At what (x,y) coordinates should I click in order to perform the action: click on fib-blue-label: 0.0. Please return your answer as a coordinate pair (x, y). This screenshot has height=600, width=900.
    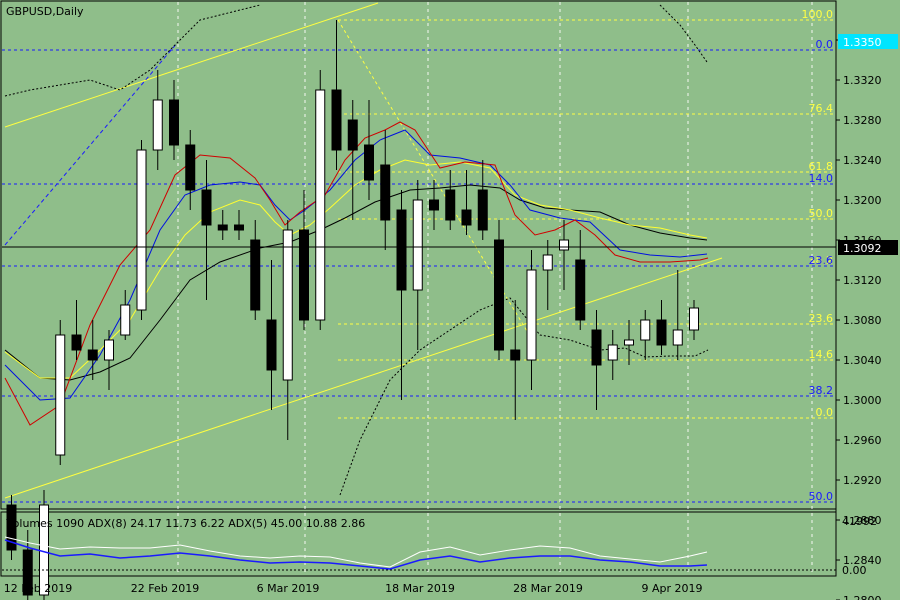
    Looking at the image, I should click on (825, 44).